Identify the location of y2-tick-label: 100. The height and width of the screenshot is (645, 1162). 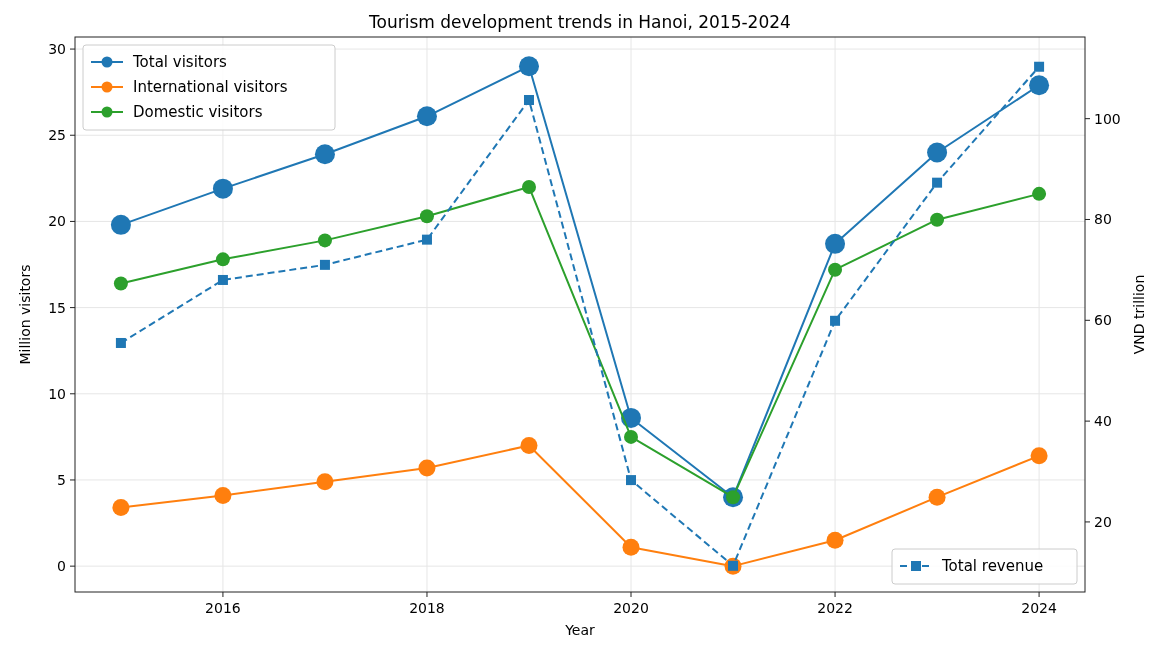
(1107, 118).